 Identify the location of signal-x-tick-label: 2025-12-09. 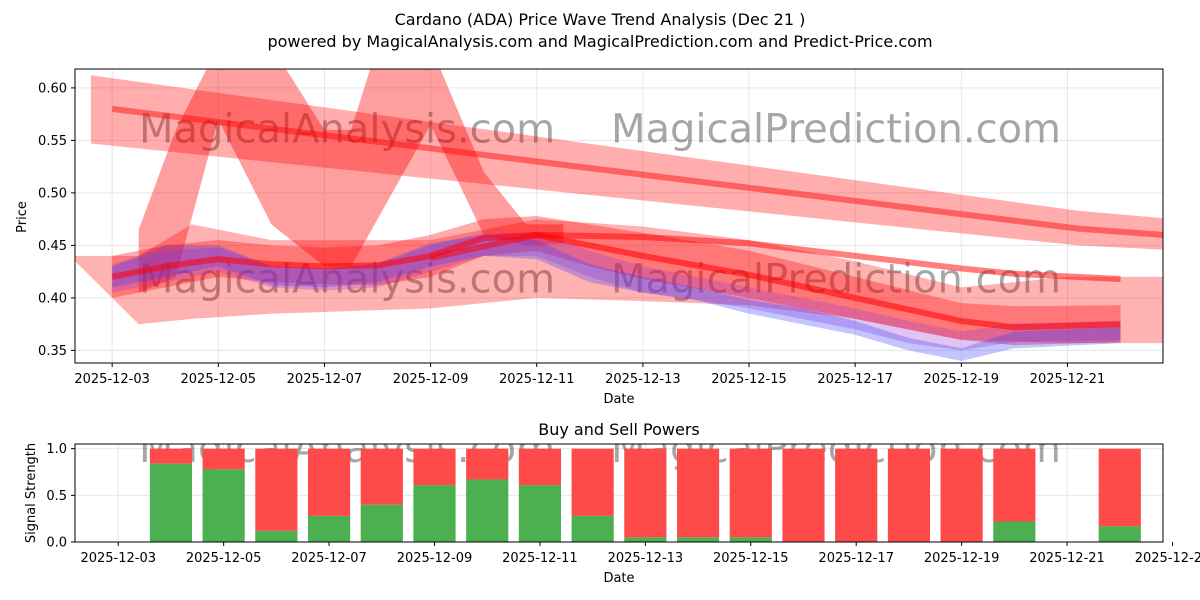
(435, 558).